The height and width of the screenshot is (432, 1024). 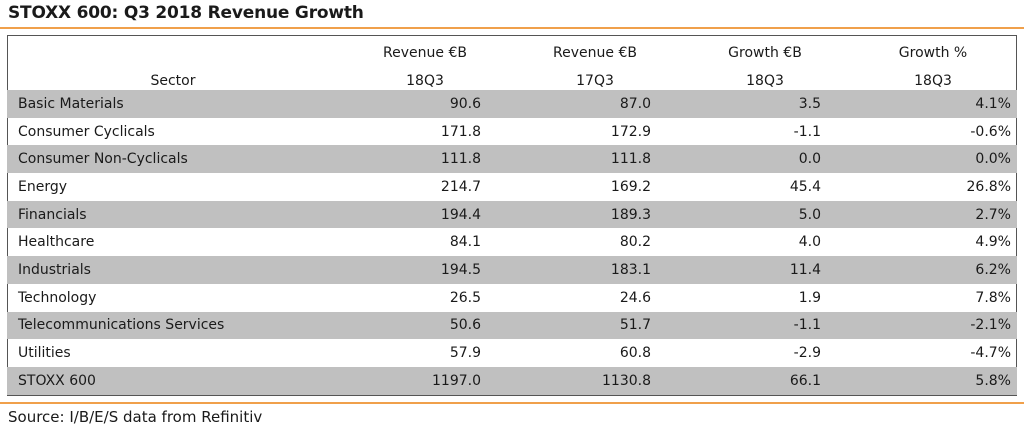 What do you see at coordinates (742, 214) in the screenshot?
I see `cell-growth-eb: 5.0` at bounding box center [742, 214].